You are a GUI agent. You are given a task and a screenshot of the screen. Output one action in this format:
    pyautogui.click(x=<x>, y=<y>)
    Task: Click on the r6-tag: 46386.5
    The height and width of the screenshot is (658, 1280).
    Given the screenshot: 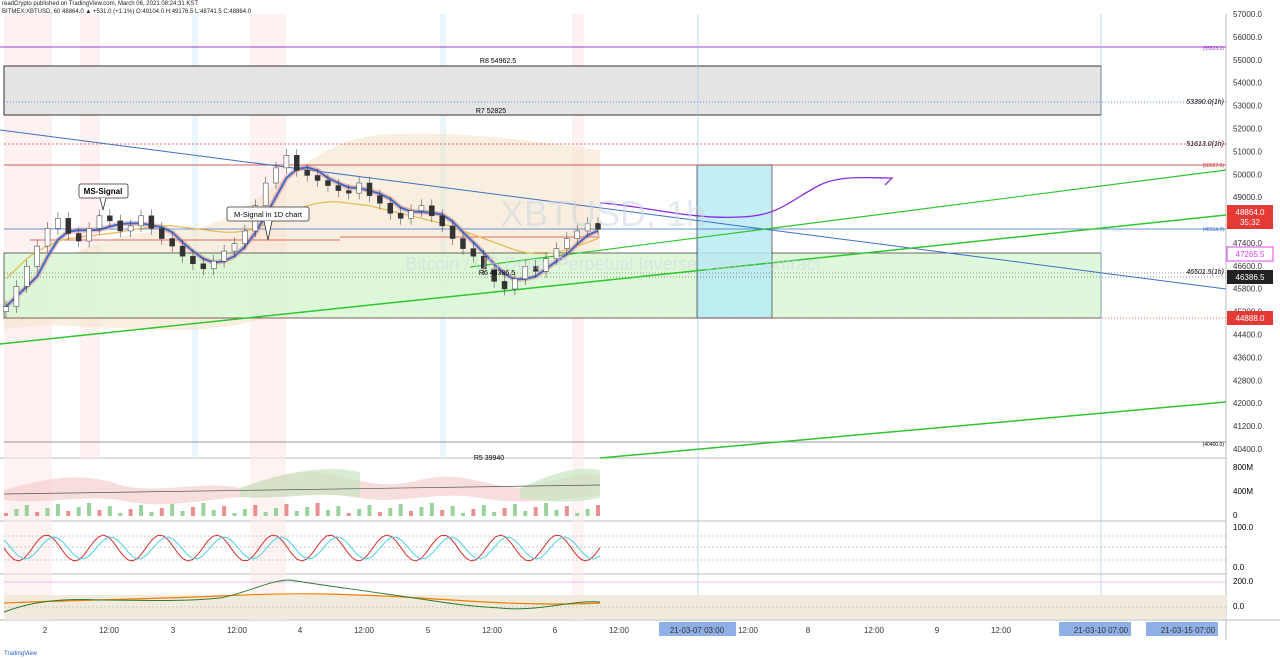 What is the action you would take?
    pyautogui.click(x=1250, y=277)
    